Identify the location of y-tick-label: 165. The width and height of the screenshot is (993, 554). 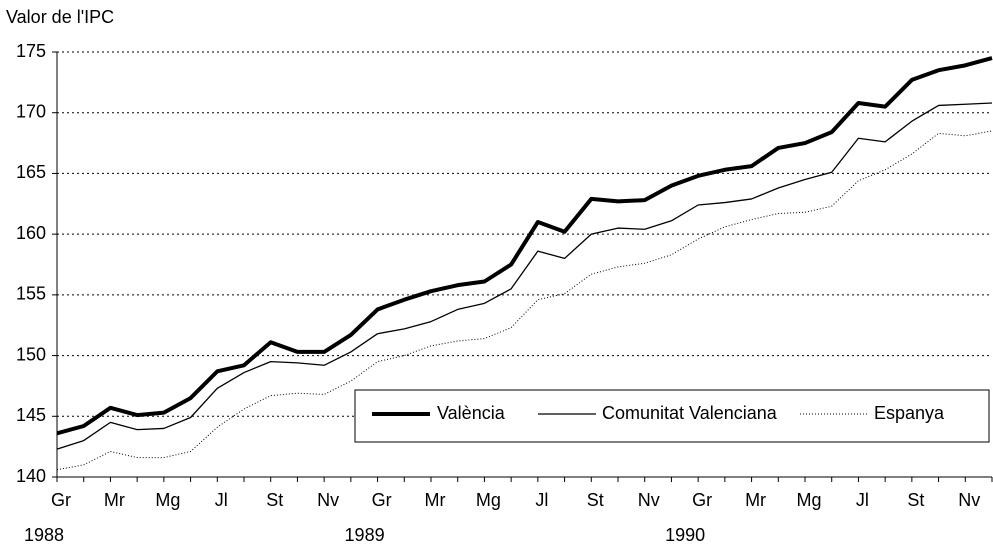
(31, 172).